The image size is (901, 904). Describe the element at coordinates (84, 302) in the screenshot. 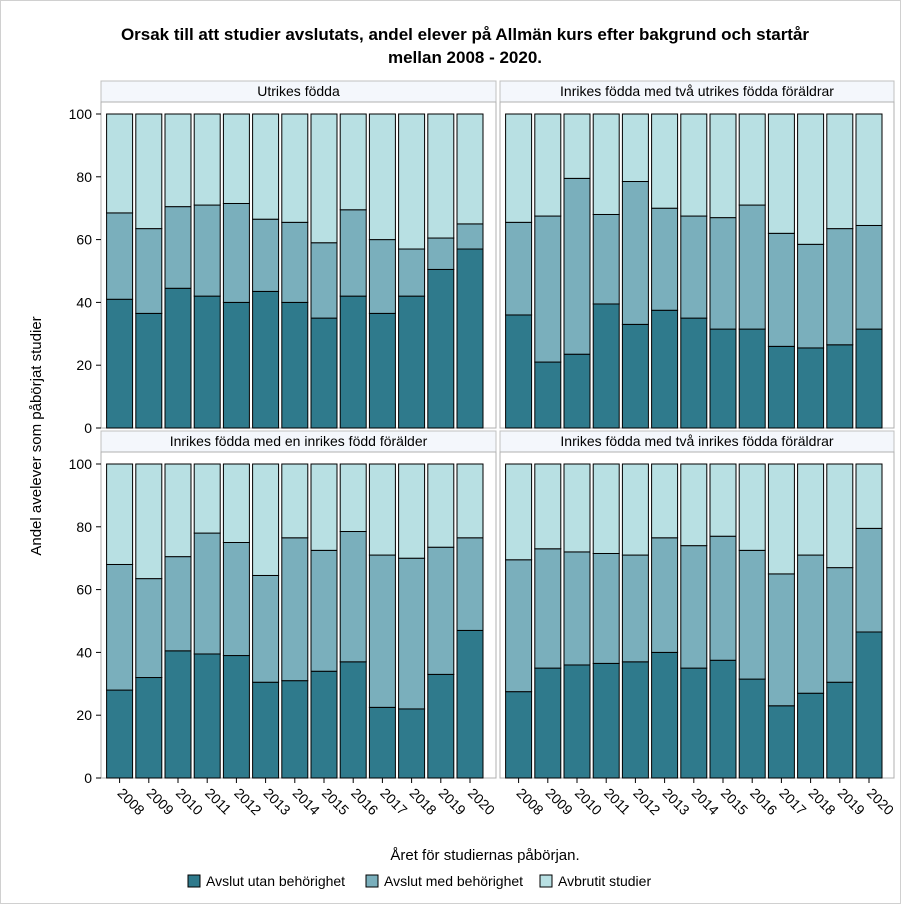

I see `y-tick-label: 40` at that location.